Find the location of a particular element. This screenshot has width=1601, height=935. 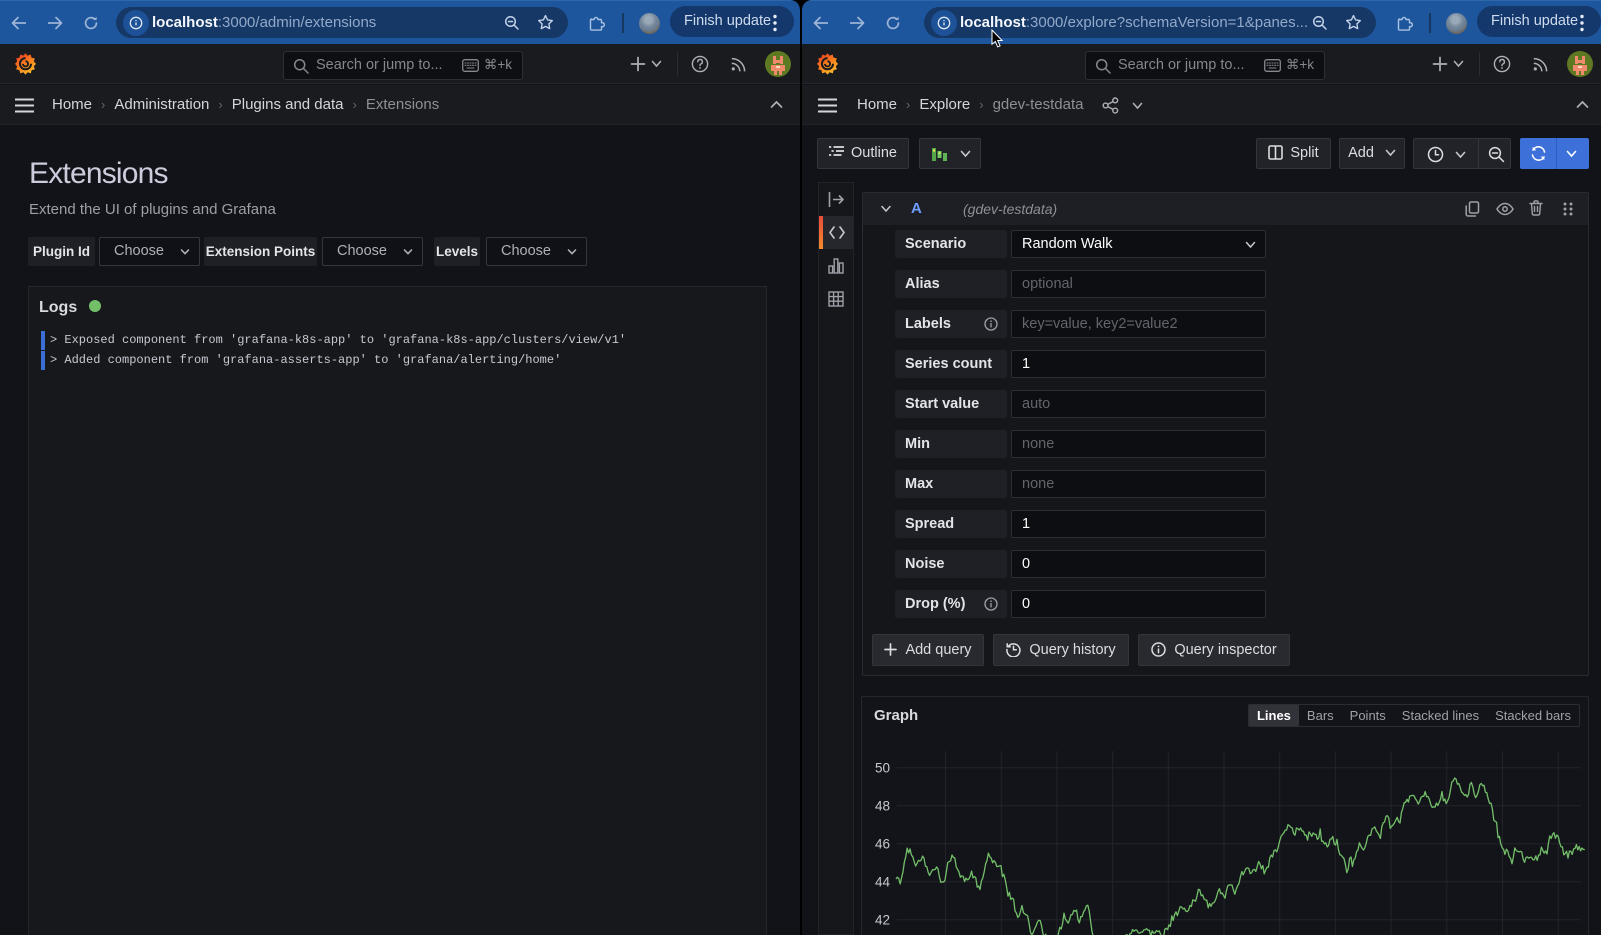

svg-text: 46 is located at coordinates (882, 844).